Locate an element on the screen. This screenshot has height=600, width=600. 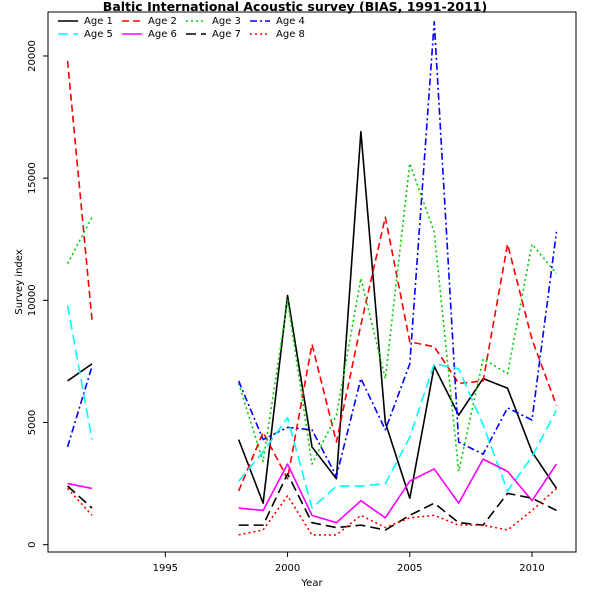
x-tick-label: 2010 is located at coordinates (531, 568).